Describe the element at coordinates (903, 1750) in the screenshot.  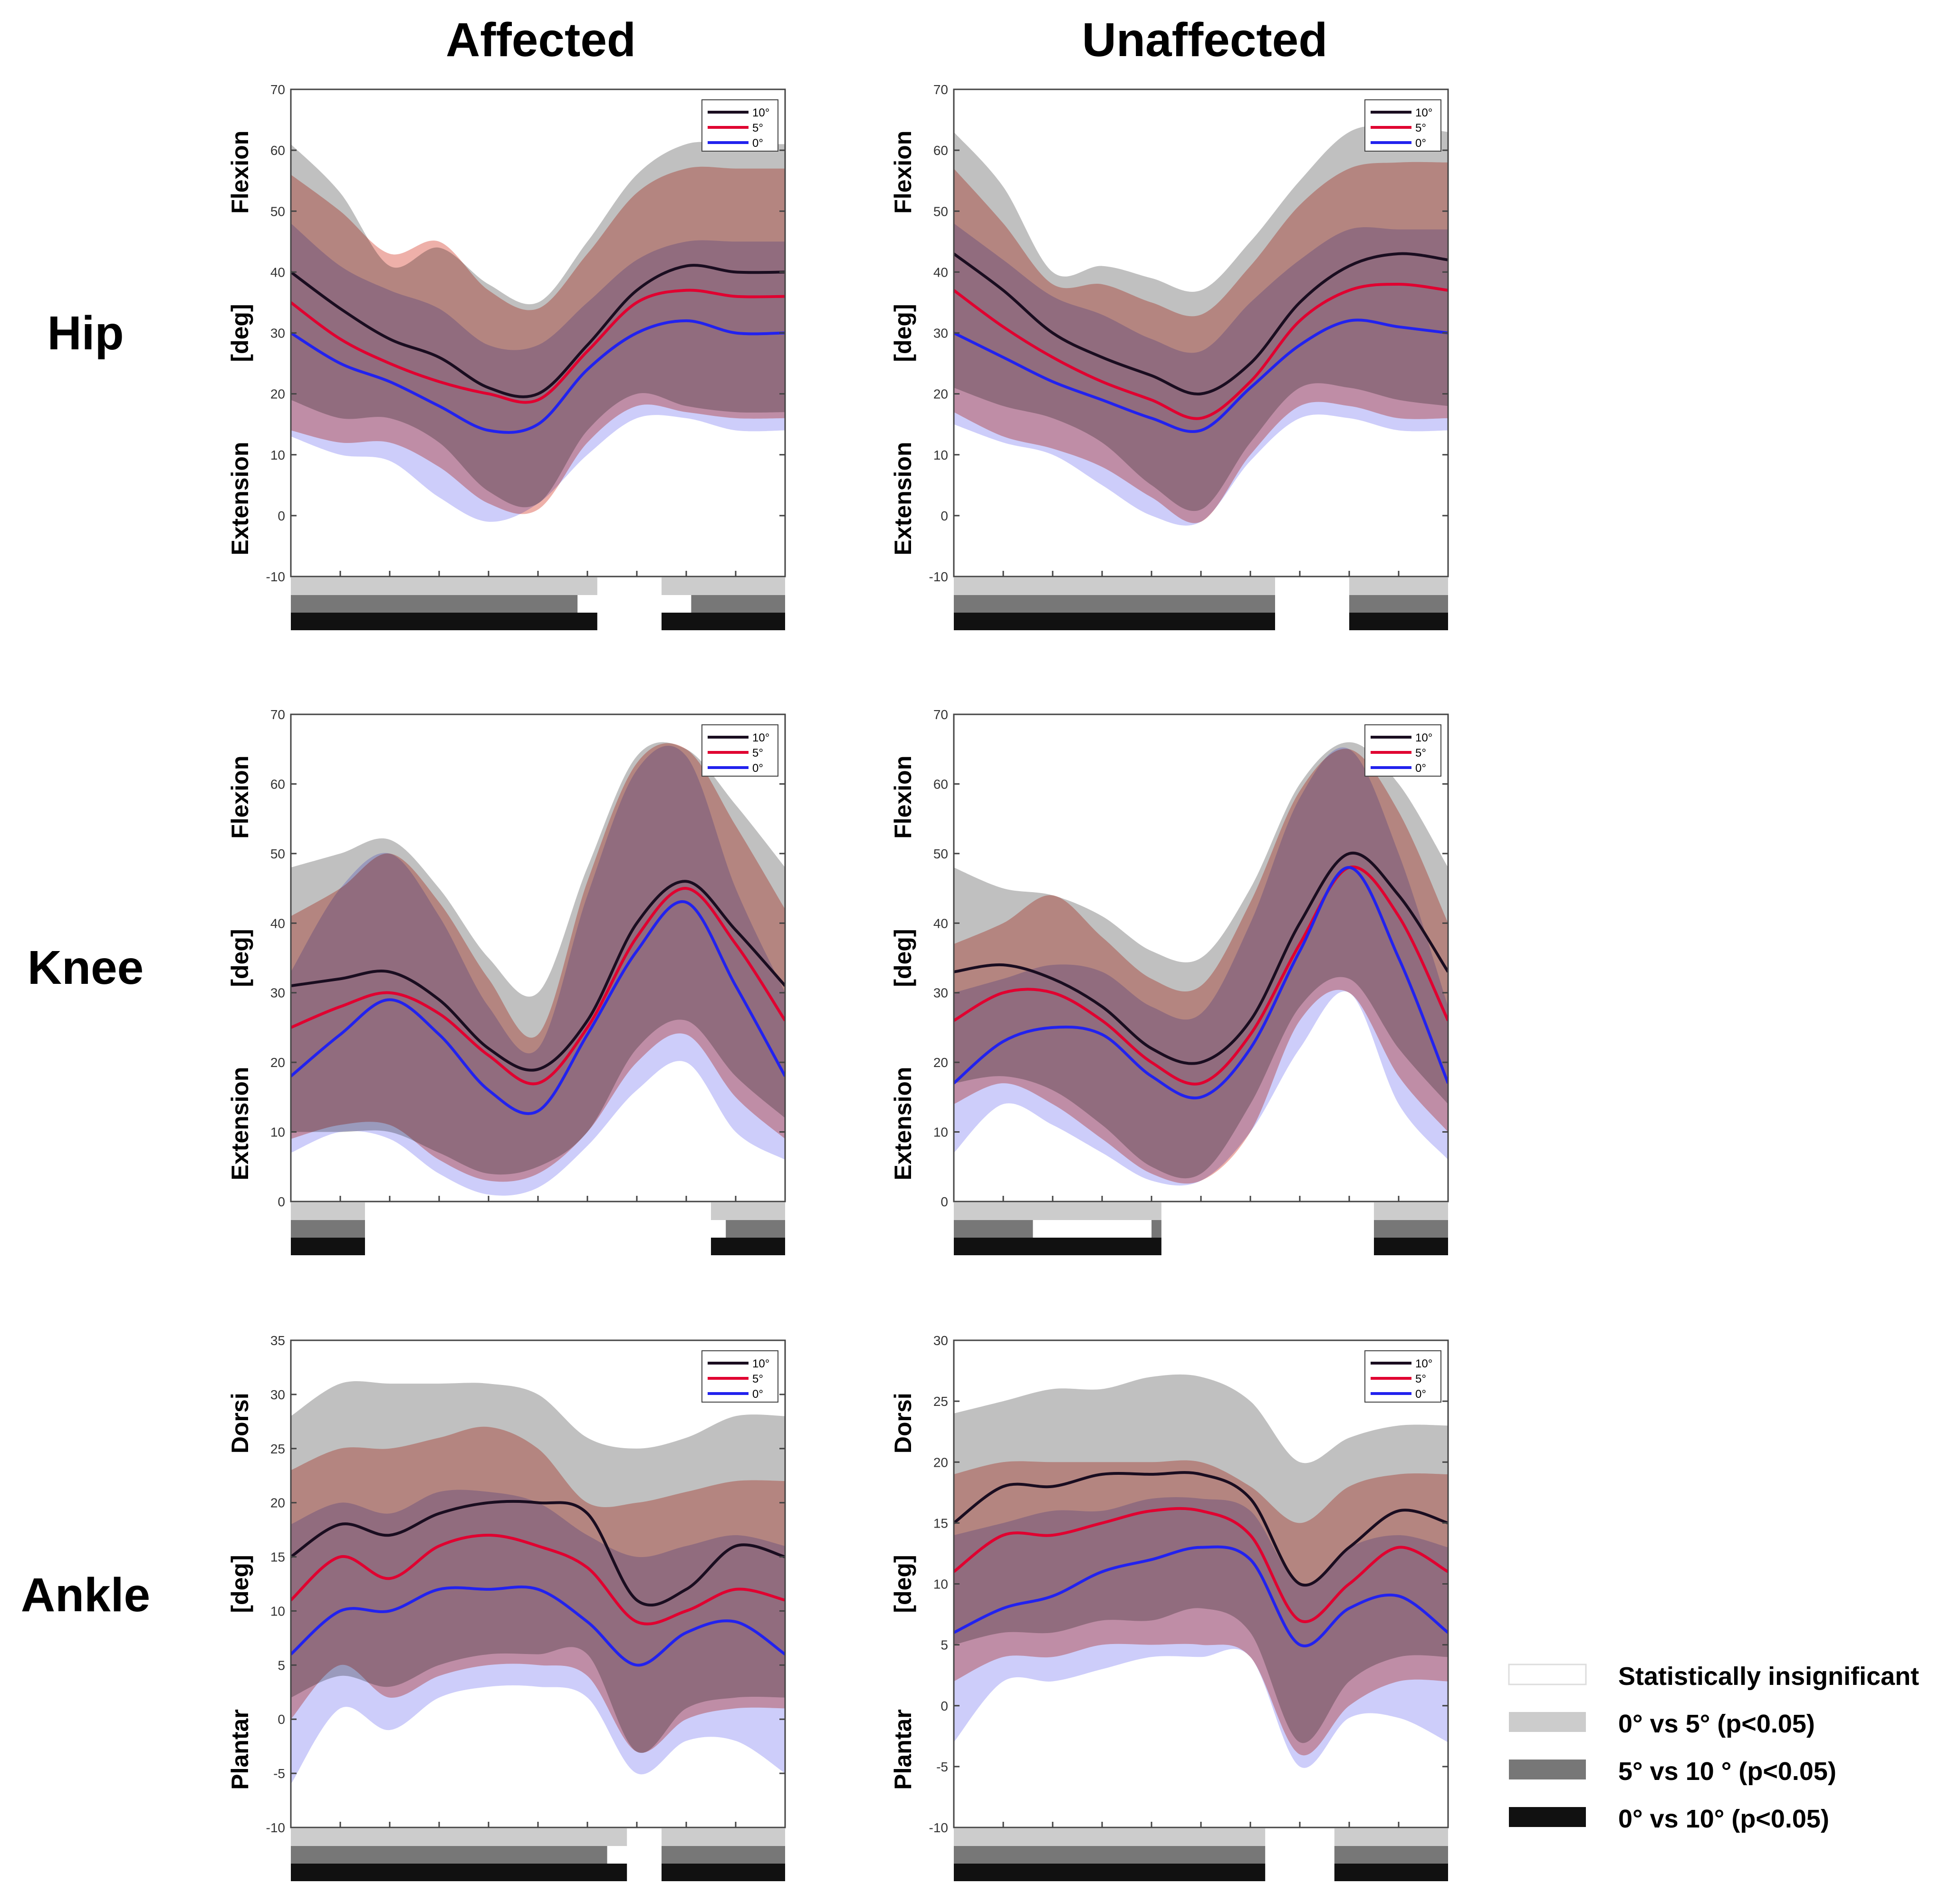
I see `y-label-bottom: Plantar` at that location.